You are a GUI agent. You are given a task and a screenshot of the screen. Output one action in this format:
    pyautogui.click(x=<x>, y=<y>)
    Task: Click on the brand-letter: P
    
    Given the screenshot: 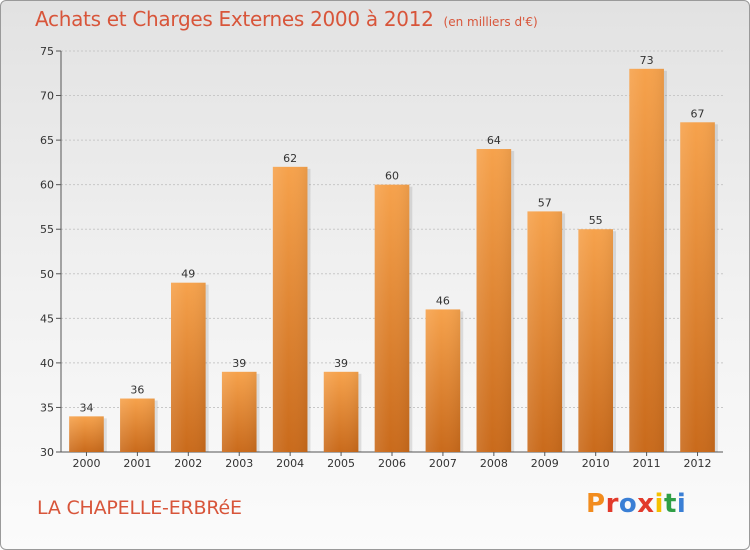 What is the action you would take?
    pyautogui.click(x=596, y=504)
    